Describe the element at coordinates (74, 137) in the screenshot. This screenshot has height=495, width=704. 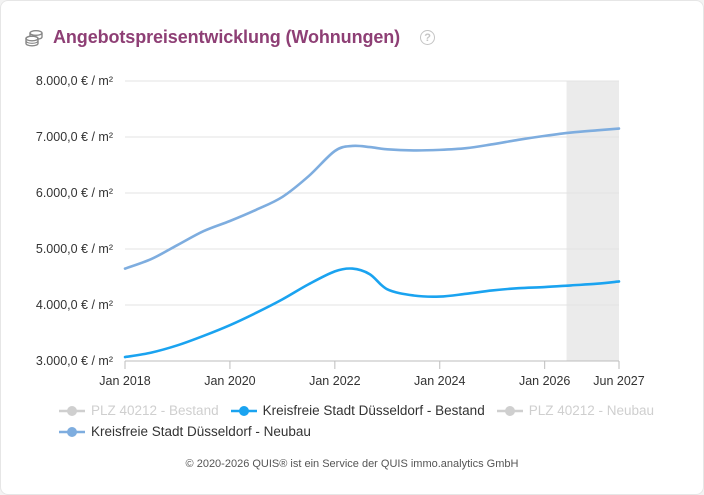
I see `y-tick-label: 7.000,0 € / m²` at that location.